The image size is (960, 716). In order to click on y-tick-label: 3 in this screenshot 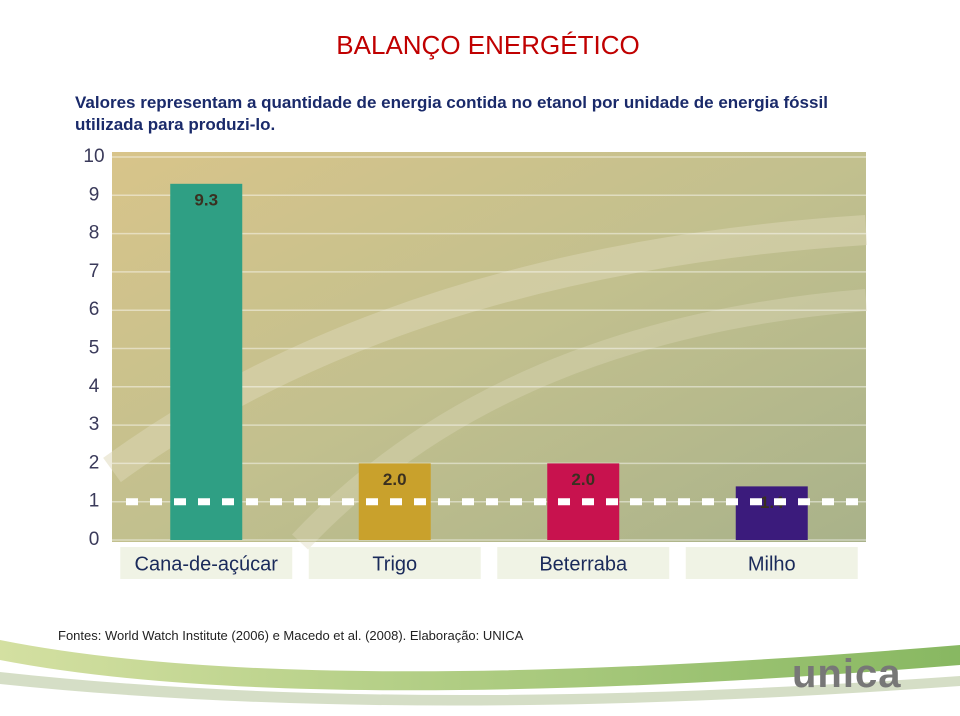, I will do `click(94, 424)`.